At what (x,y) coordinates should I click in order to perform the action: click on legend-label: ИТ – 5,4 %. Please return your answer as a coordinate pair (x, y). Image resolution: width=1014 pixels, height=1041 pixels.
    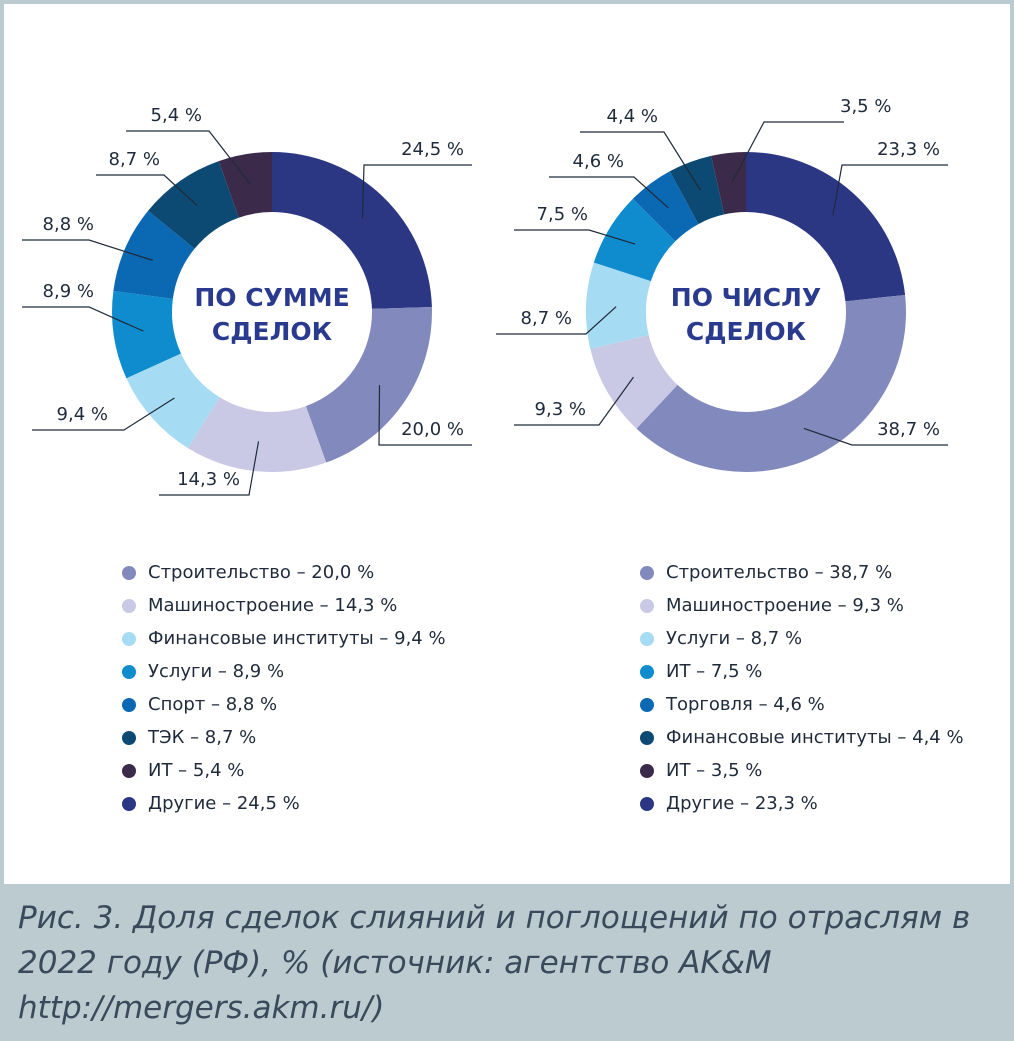
    Looking at the image, I should click on (196, 770).